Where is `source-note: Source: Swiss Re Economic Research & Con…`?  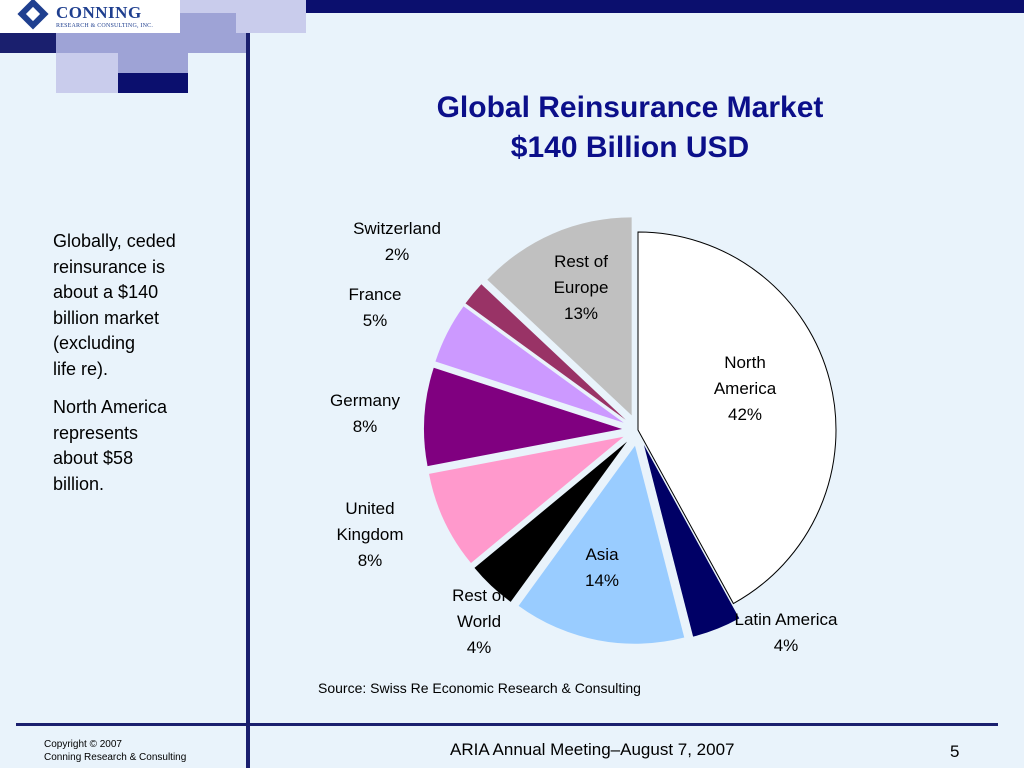 source-note: Source: Swiss Re Economic Research & Con… is located at coordinates (479, 688).